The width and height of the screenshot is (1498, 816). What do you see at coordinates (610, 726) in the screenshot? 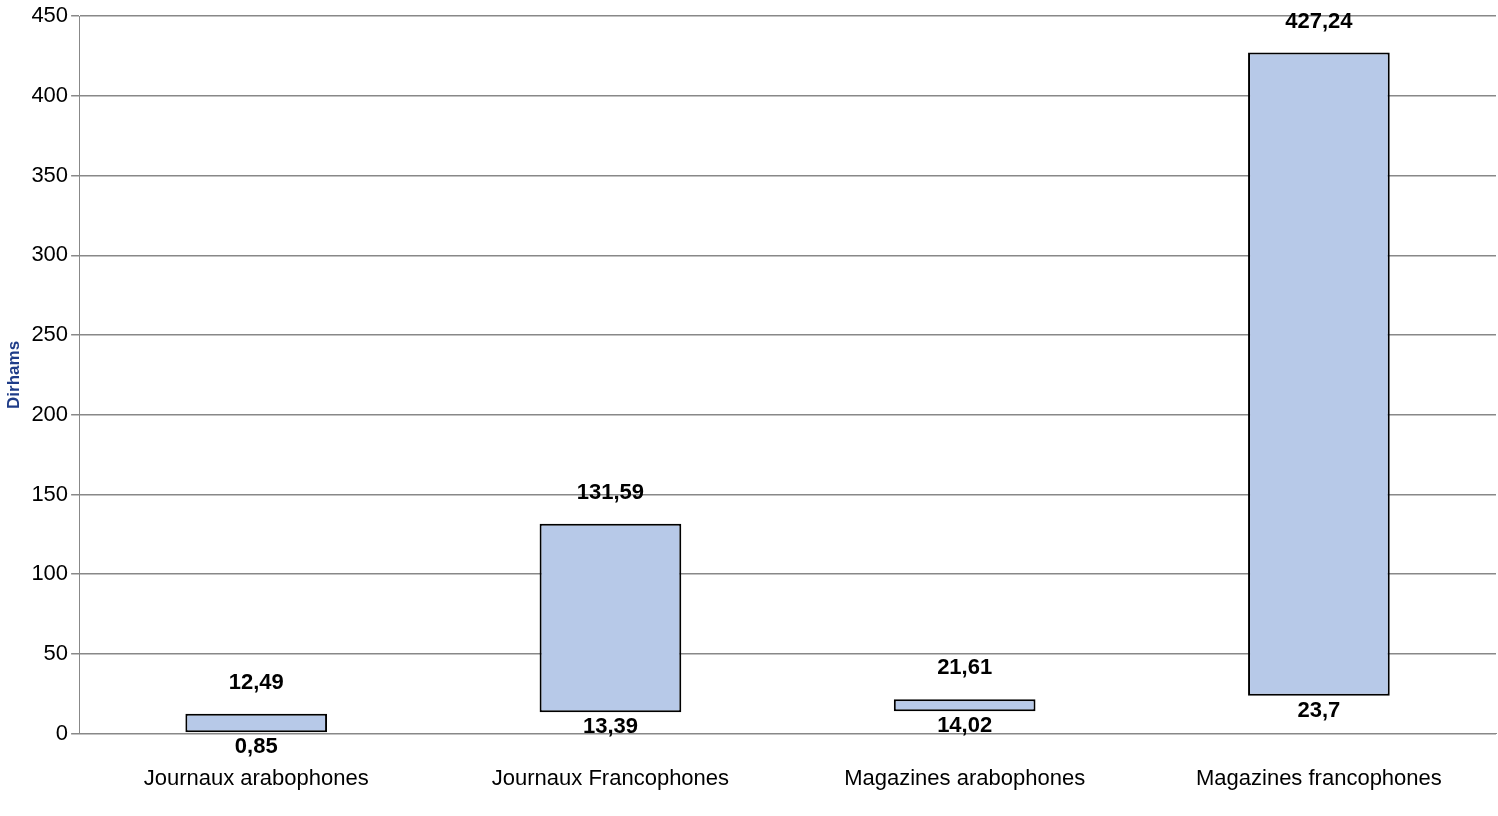
I see `annotation: 13,39` at bounding box center [610, 726].